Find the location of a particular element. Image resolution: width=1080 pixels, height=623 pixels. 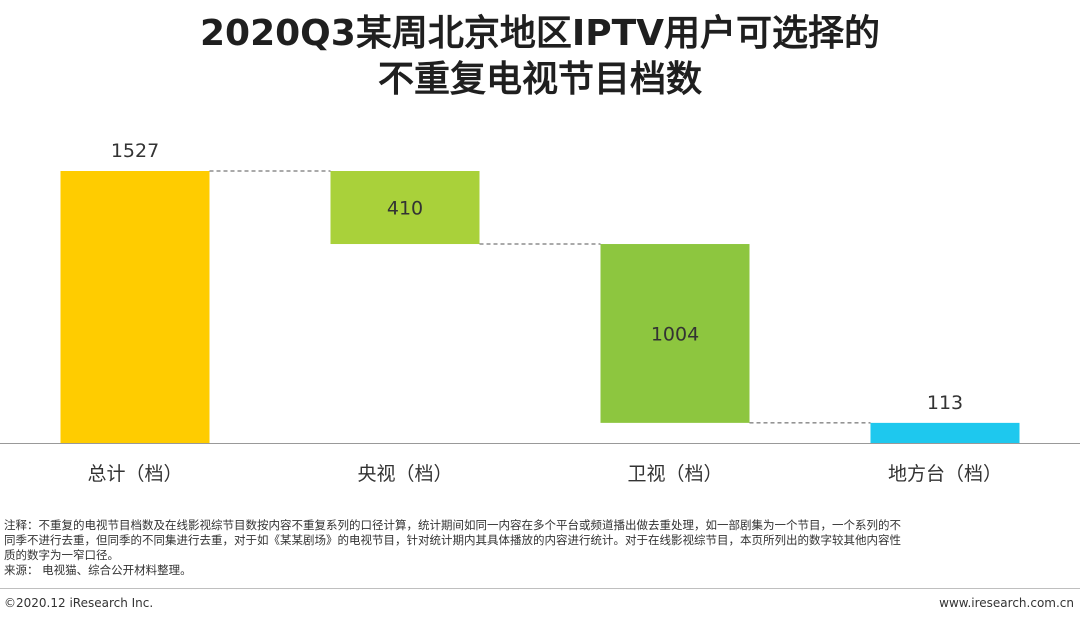

copyright-text: ©2020.12 iResearch Inc. is located at coordinates (79, 603).